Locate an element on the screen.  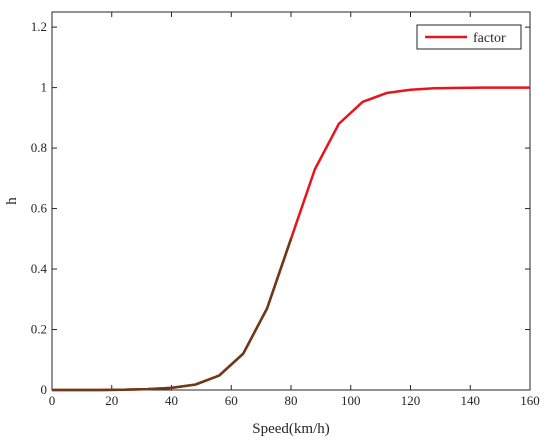
y-tick-label: 1 is located at coordinates (44, 87).